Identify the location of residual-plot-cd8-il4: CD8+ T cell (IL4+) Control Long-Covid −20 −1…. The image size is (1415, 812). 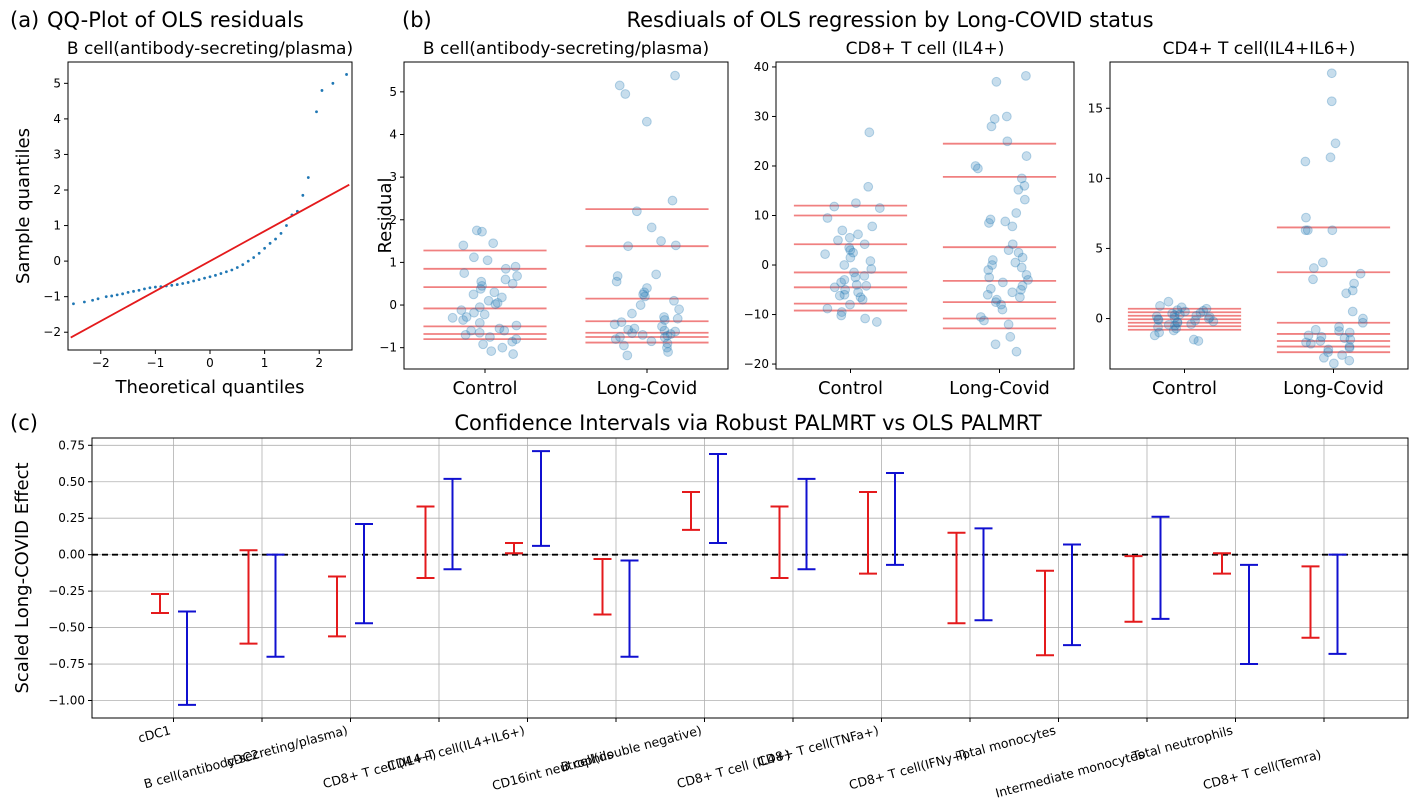
(909, 219).